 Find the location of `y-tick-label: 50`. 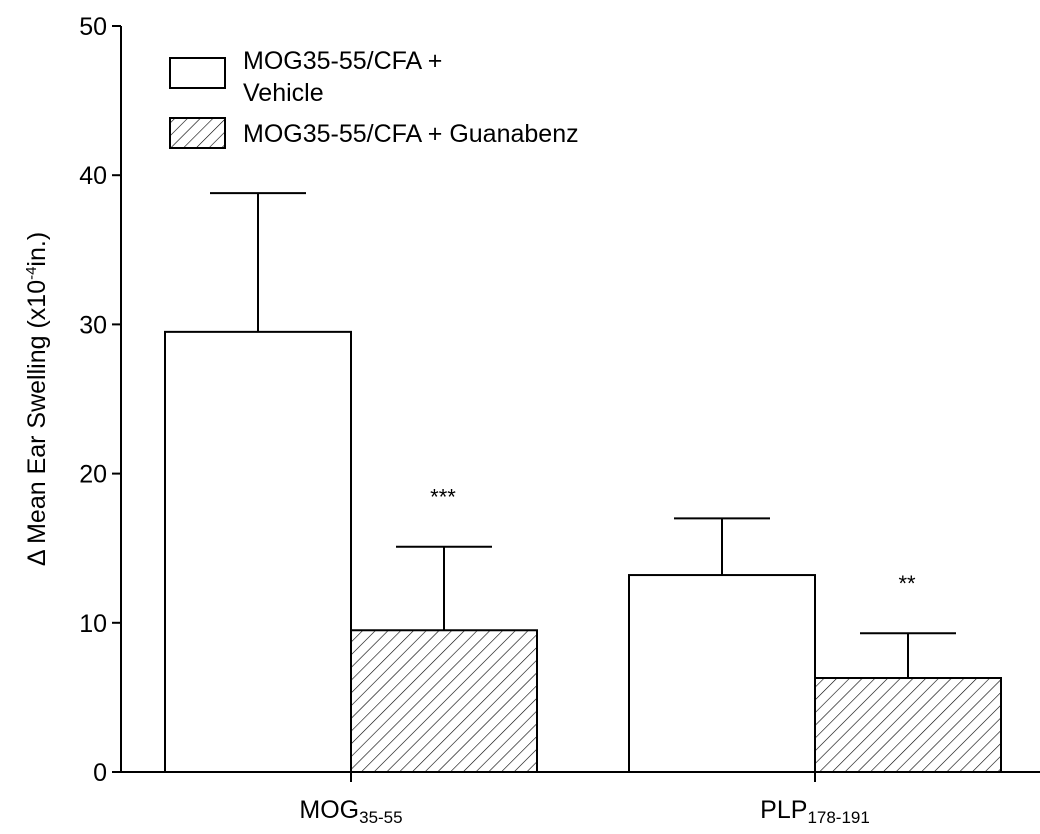

y-tick-label: 50 is located at coordinates (93, 27).